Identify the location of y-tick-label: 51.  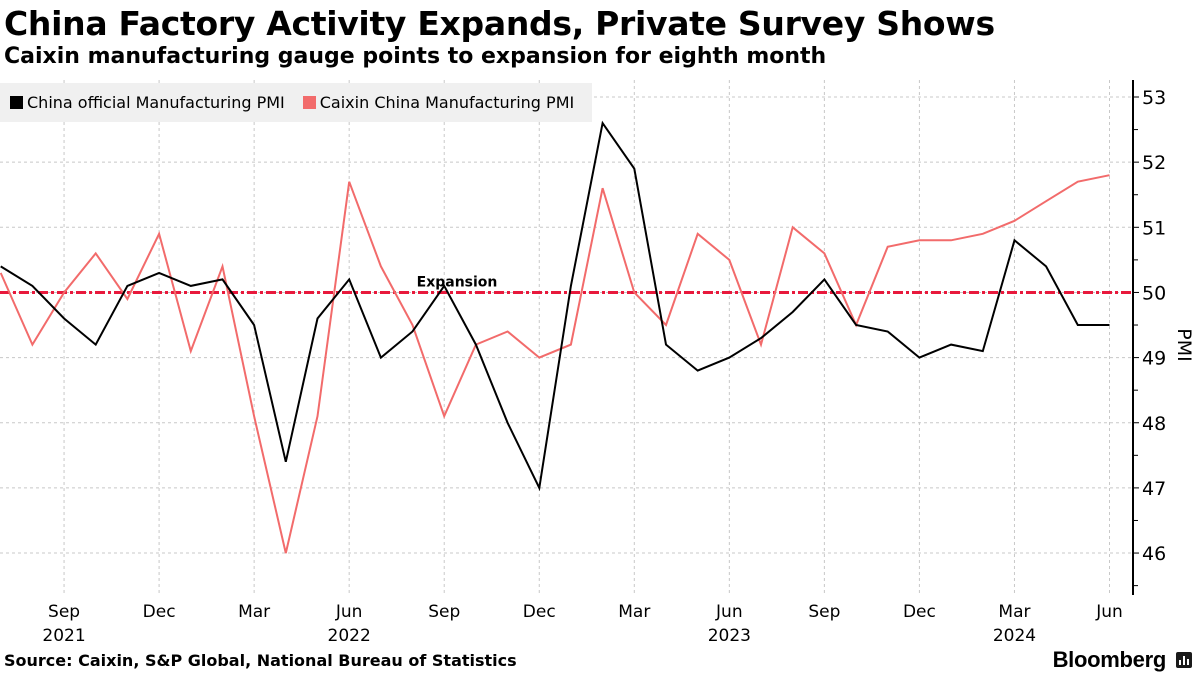
(1154, 228).